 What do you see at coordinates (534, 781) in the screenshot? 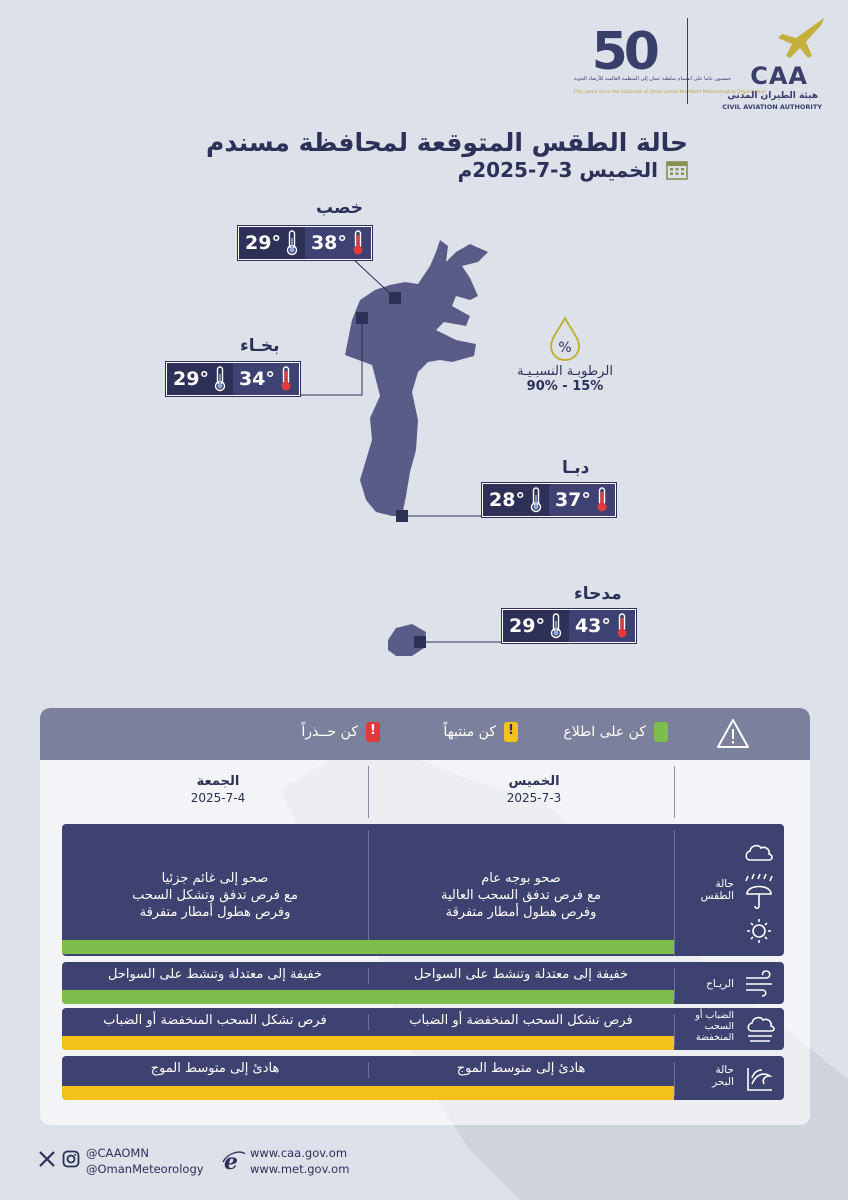
I see `day-name: الخميس` at bounding box center [534, 781].